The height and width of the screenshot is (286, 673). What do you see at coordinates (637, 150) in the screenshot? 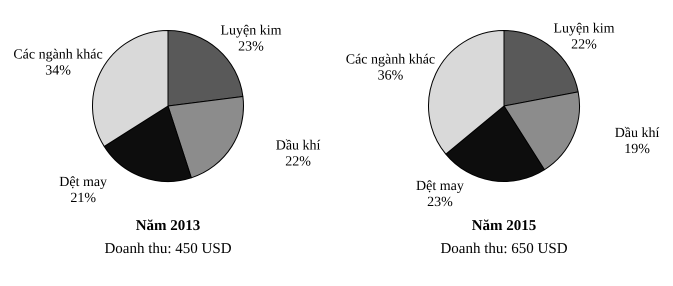
I see `data-label: 19%` at bounding box center [637, 150].